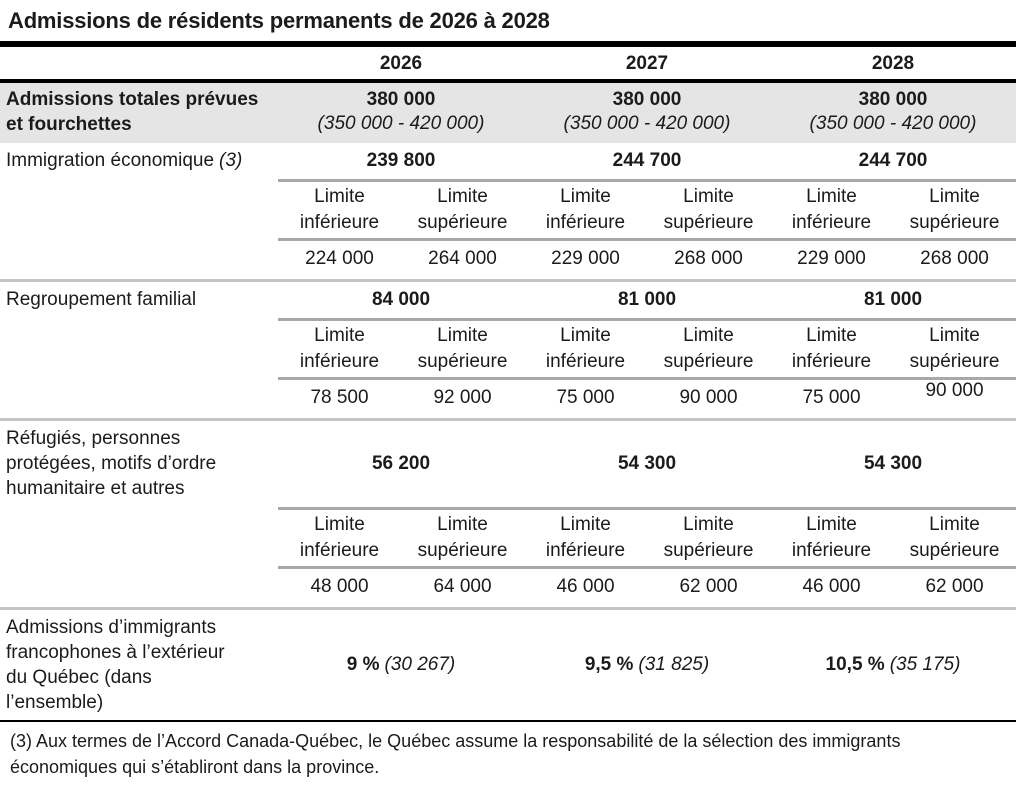 The width and height of the screenshot is (1024, 792). I want to click on francophone-value-2026: 9 % (30 267), so click(401, 665).